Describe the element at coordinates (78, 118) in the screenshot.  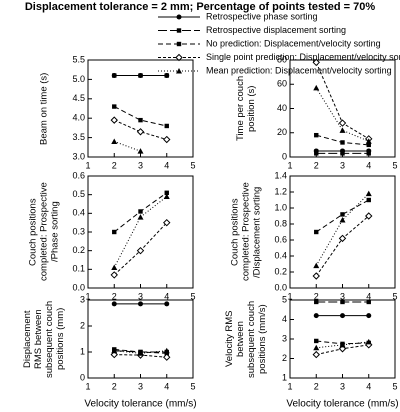
I see `y-tick-label: 4.0` at that location.